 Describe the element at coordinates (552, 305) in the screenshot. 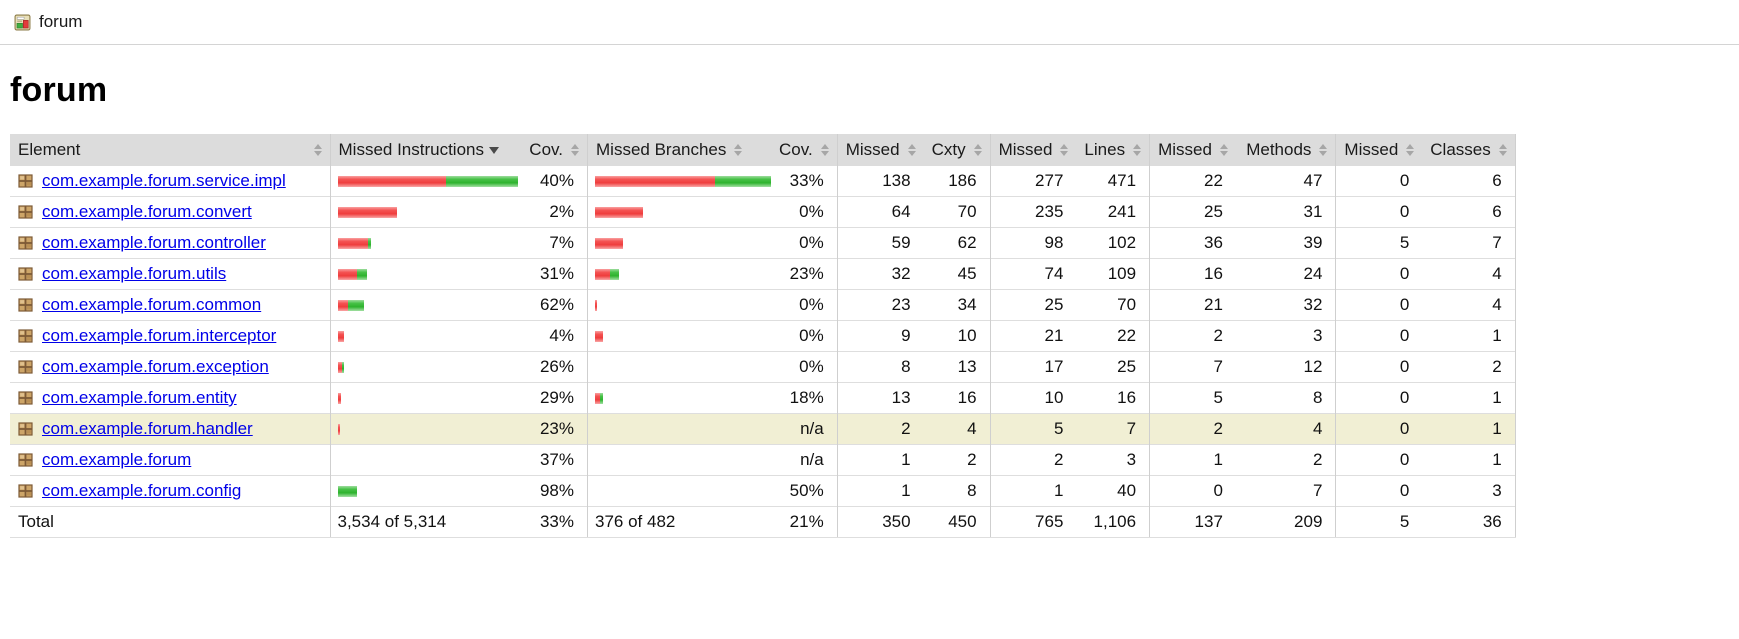

I see `instruction-coverage: 62%` at that location.